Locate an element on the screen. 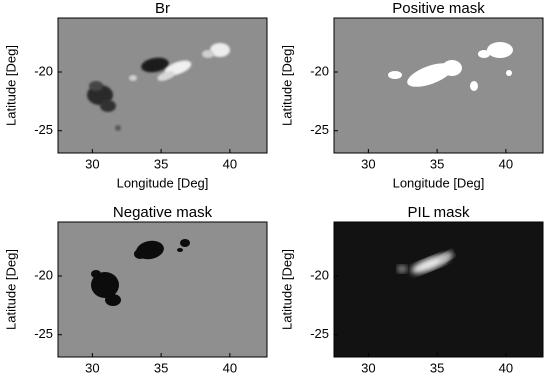 This screenshot has height=382, width=550. panel-title: Negative mask is located at coordinates (163, 212).